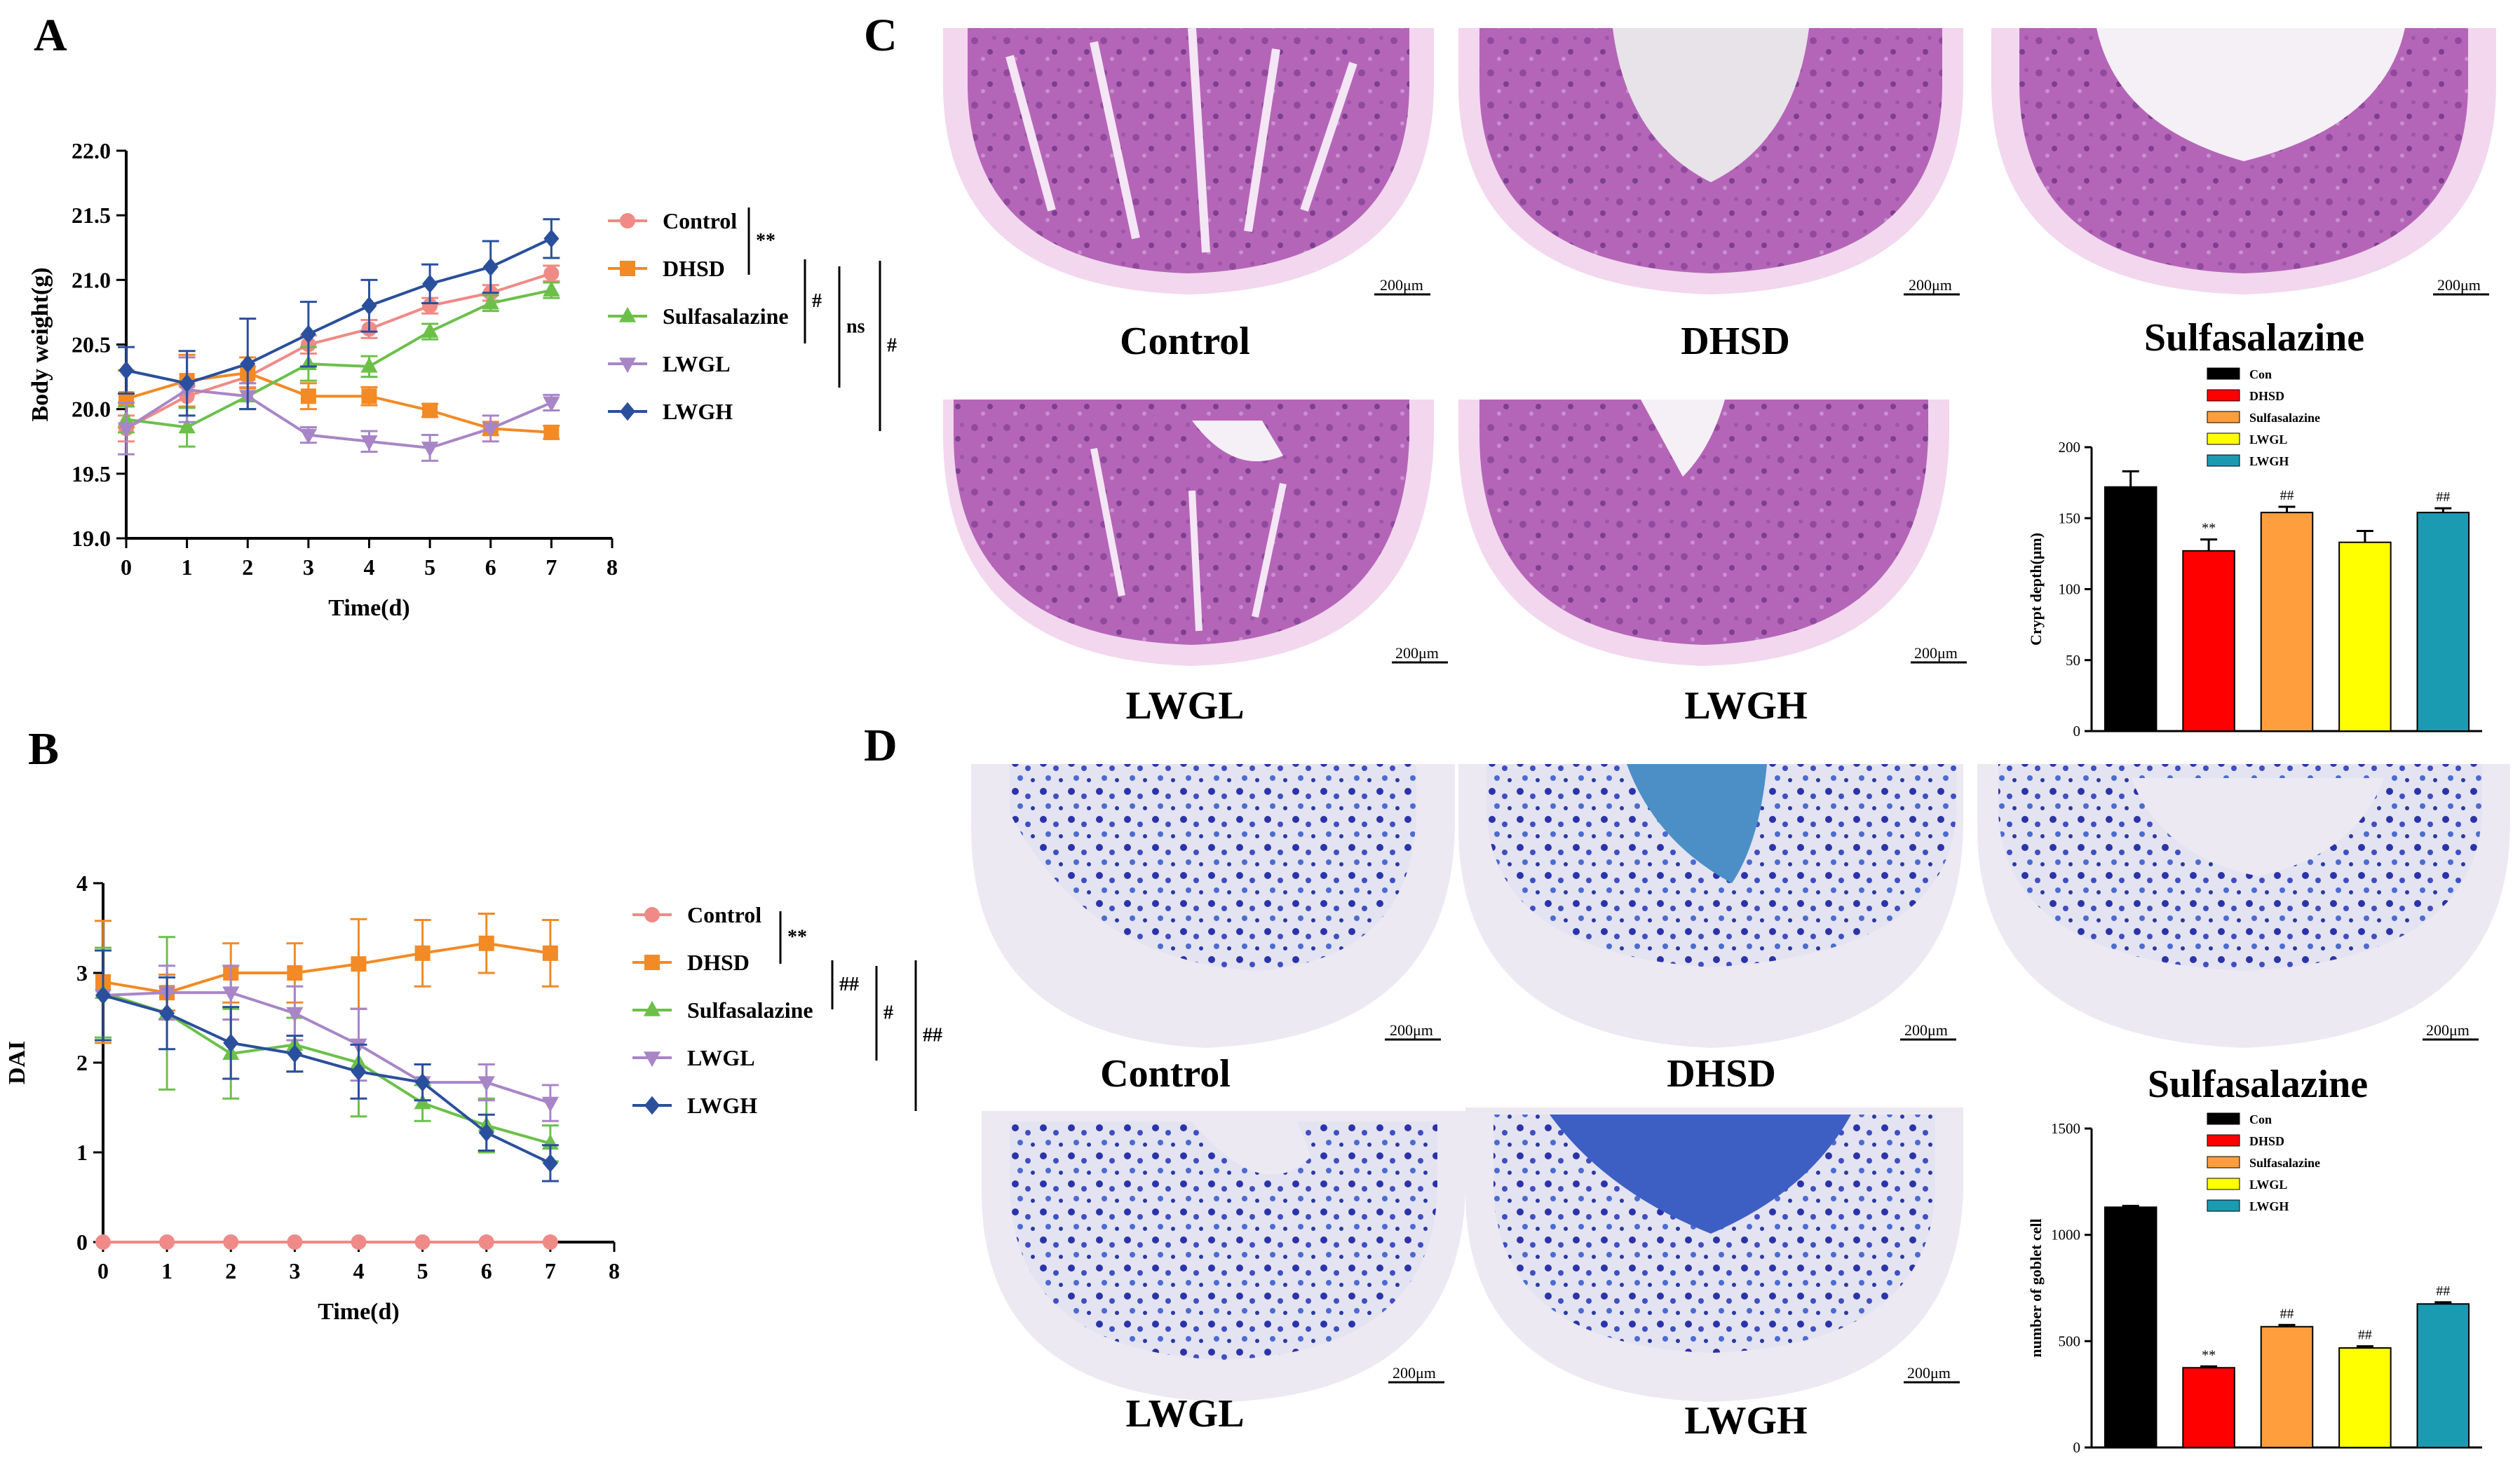 This screenshot has width=2520, height=1472. I want to click on significance-label: ns, so click(855, 327).